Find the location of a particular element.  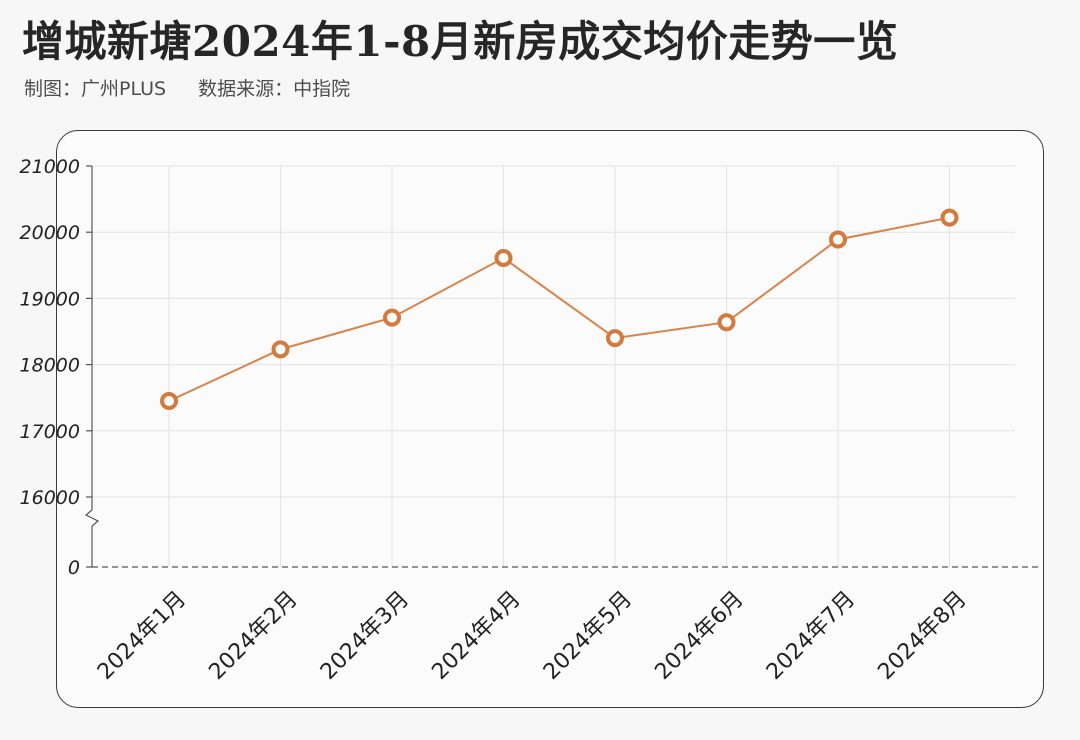

y-tick-label: 0 is located at coordinates (74, 568).